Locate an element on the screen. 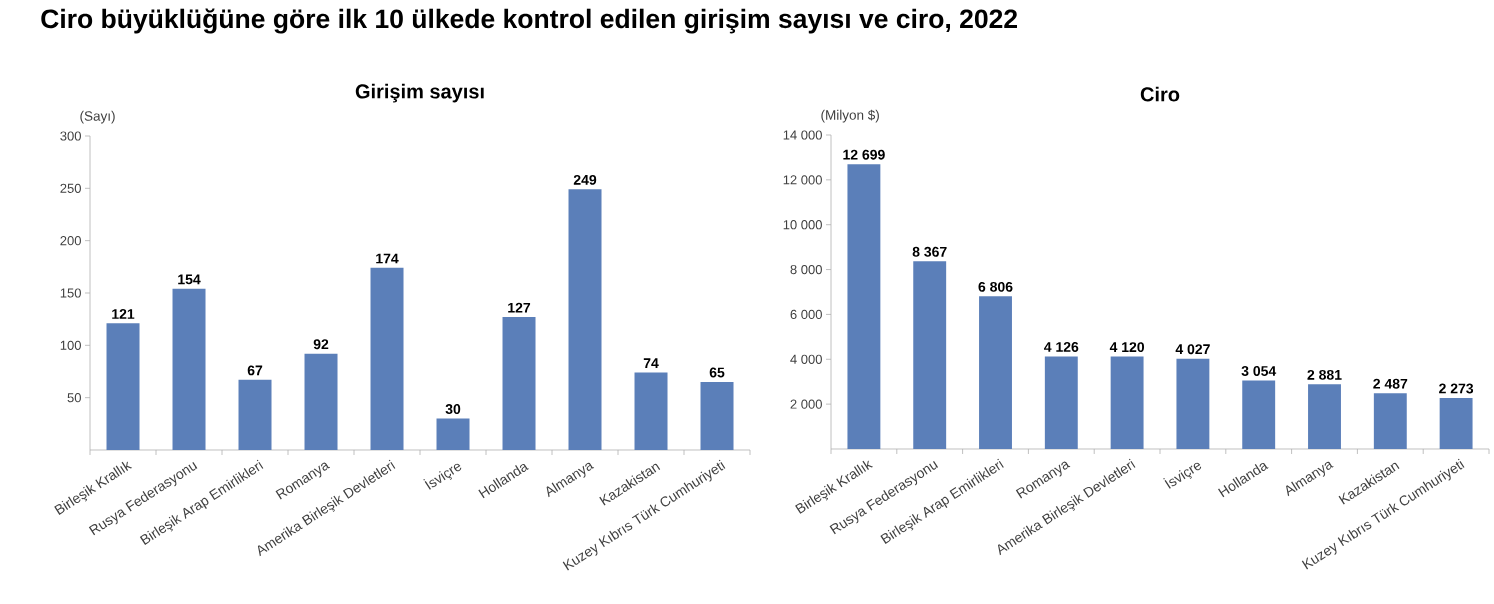  y-tick-label: 300 is located at coordinates (70, 136).